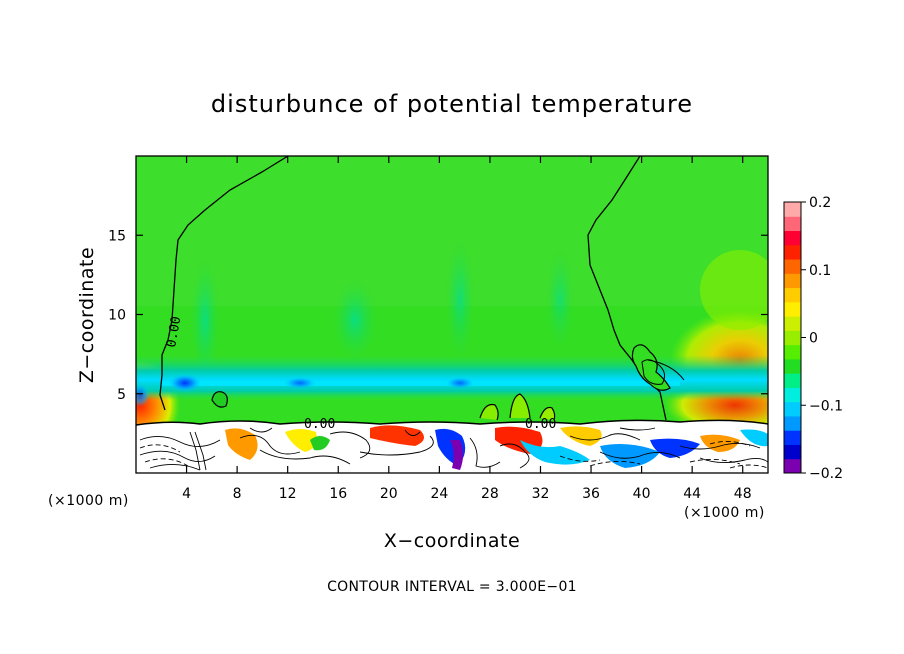 This screenshot has height=654, width=904. I want to click on turbulent-contours, so click(453, 449).